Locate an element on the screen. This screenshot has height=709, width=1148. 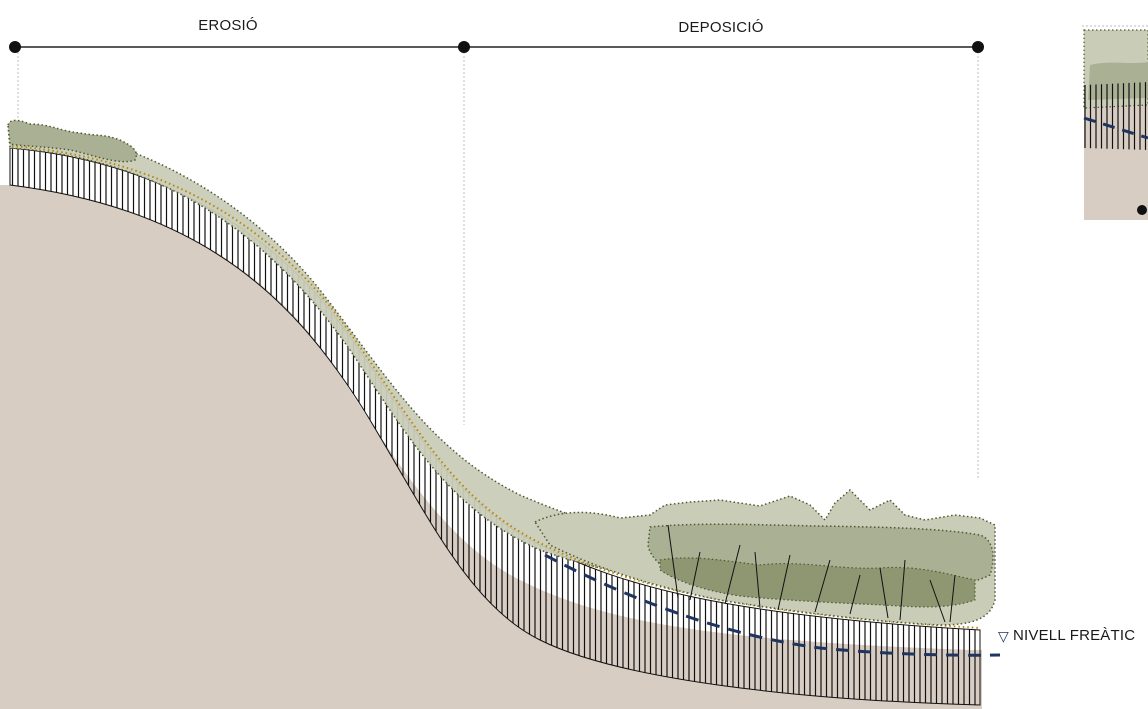
vegetation-patch-hilltop is located at coordinates (72, 141).